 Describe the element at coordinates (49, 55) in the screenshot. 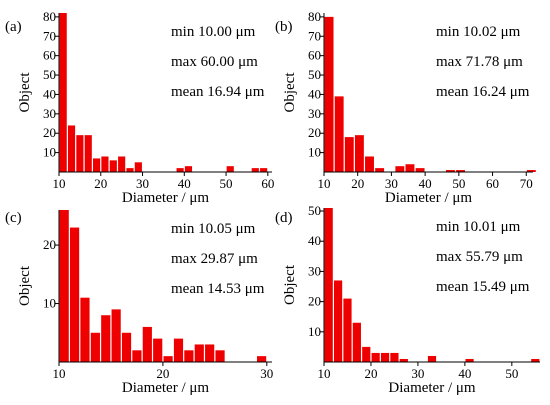

I see `y-tick-label: 60` at that location.